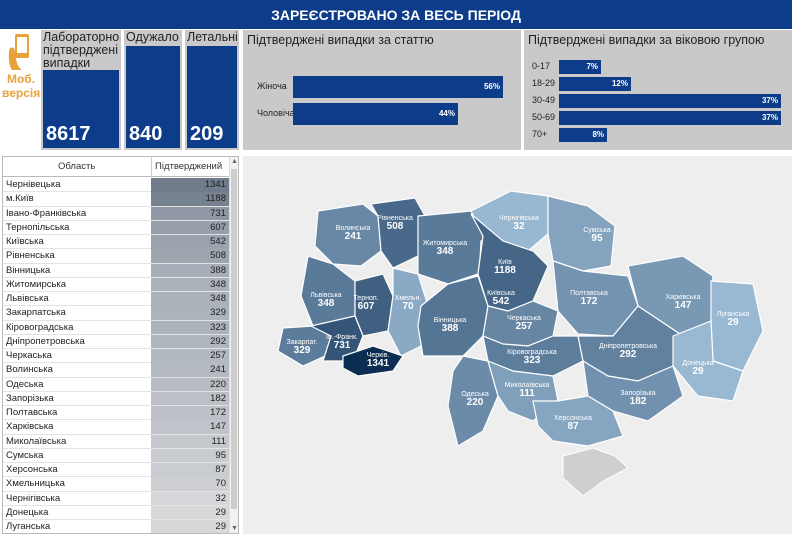 Image resolution: width=792 pixels, height=534 pixels. Describe the element at coordinates (152, 37) in the screenshot. I see `kpi-recovered-label: Одужало` at that location.